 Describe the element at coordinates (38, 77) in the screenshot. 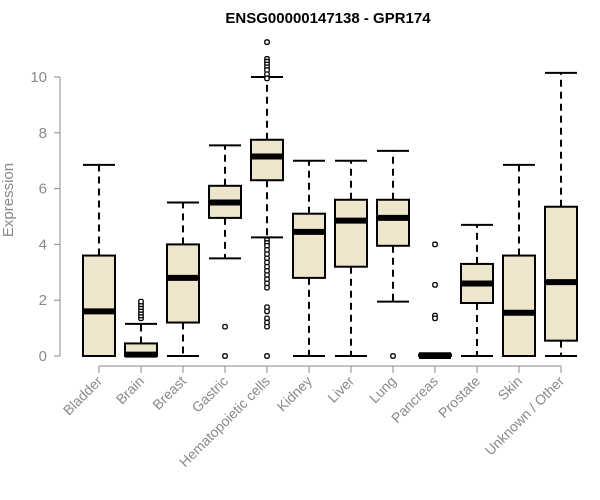

I see `y-tick-label: 10` at that location.